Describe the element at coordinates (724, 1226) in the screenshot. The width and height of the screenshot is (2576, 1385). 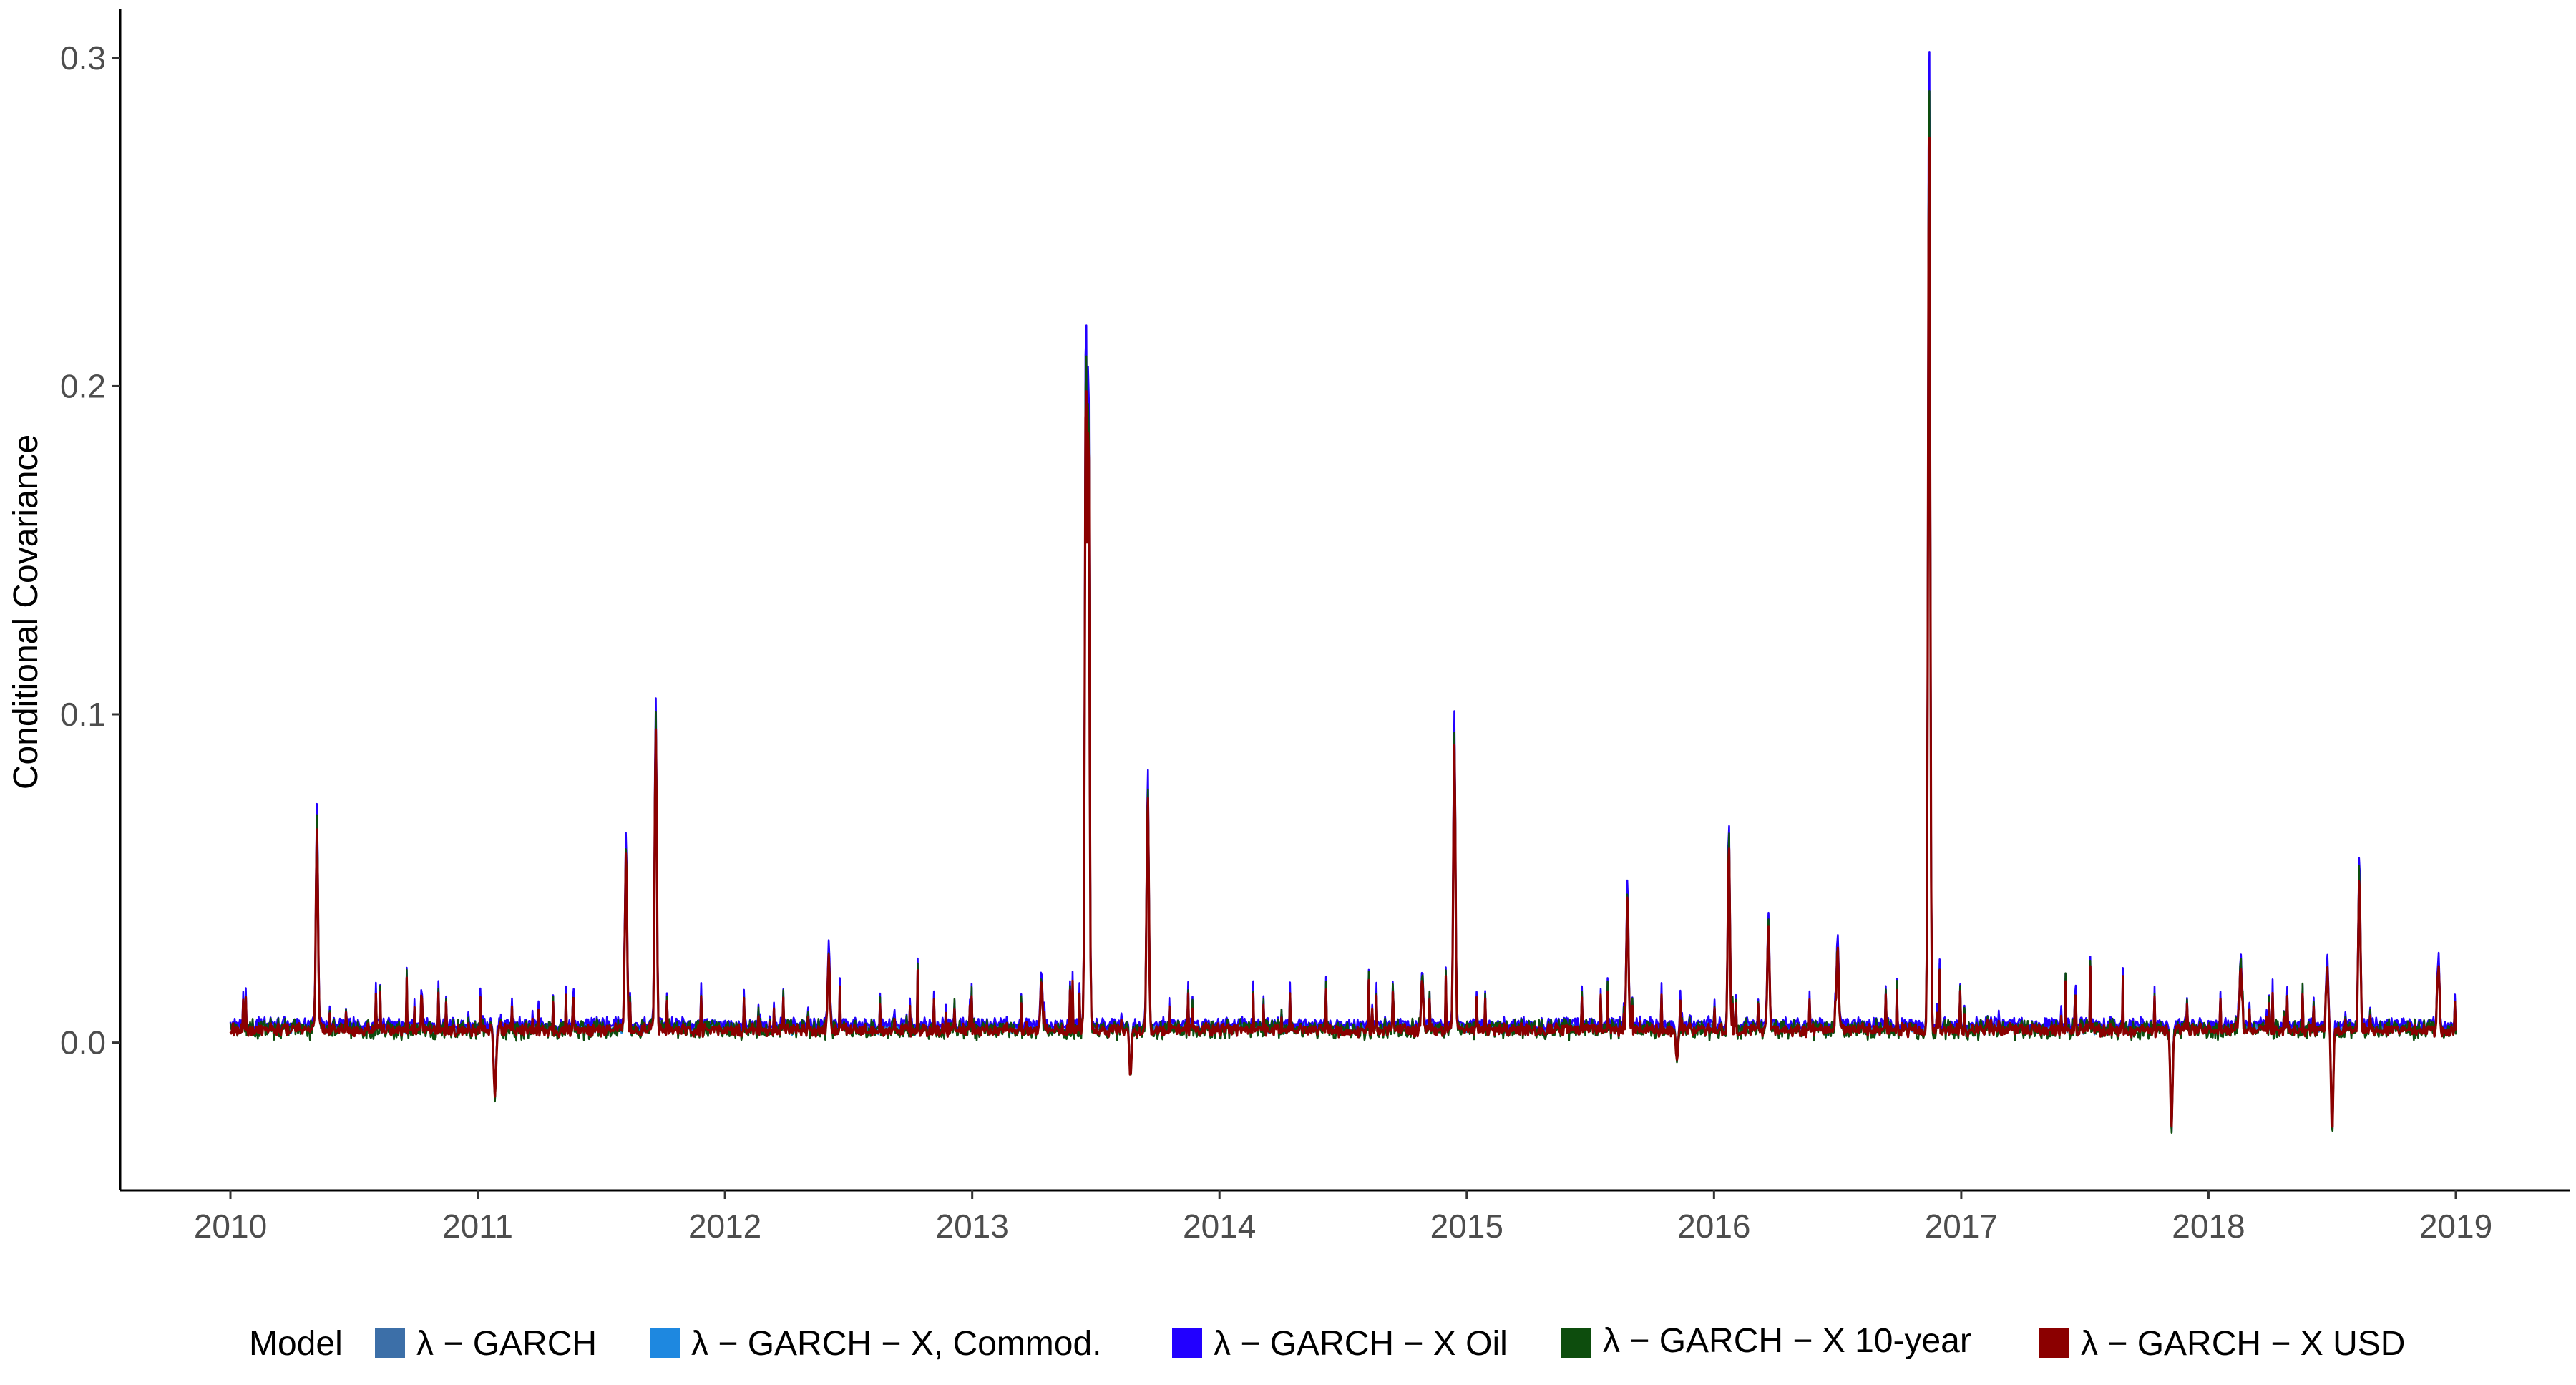
I see `x-tick-label: 2012` at that location.